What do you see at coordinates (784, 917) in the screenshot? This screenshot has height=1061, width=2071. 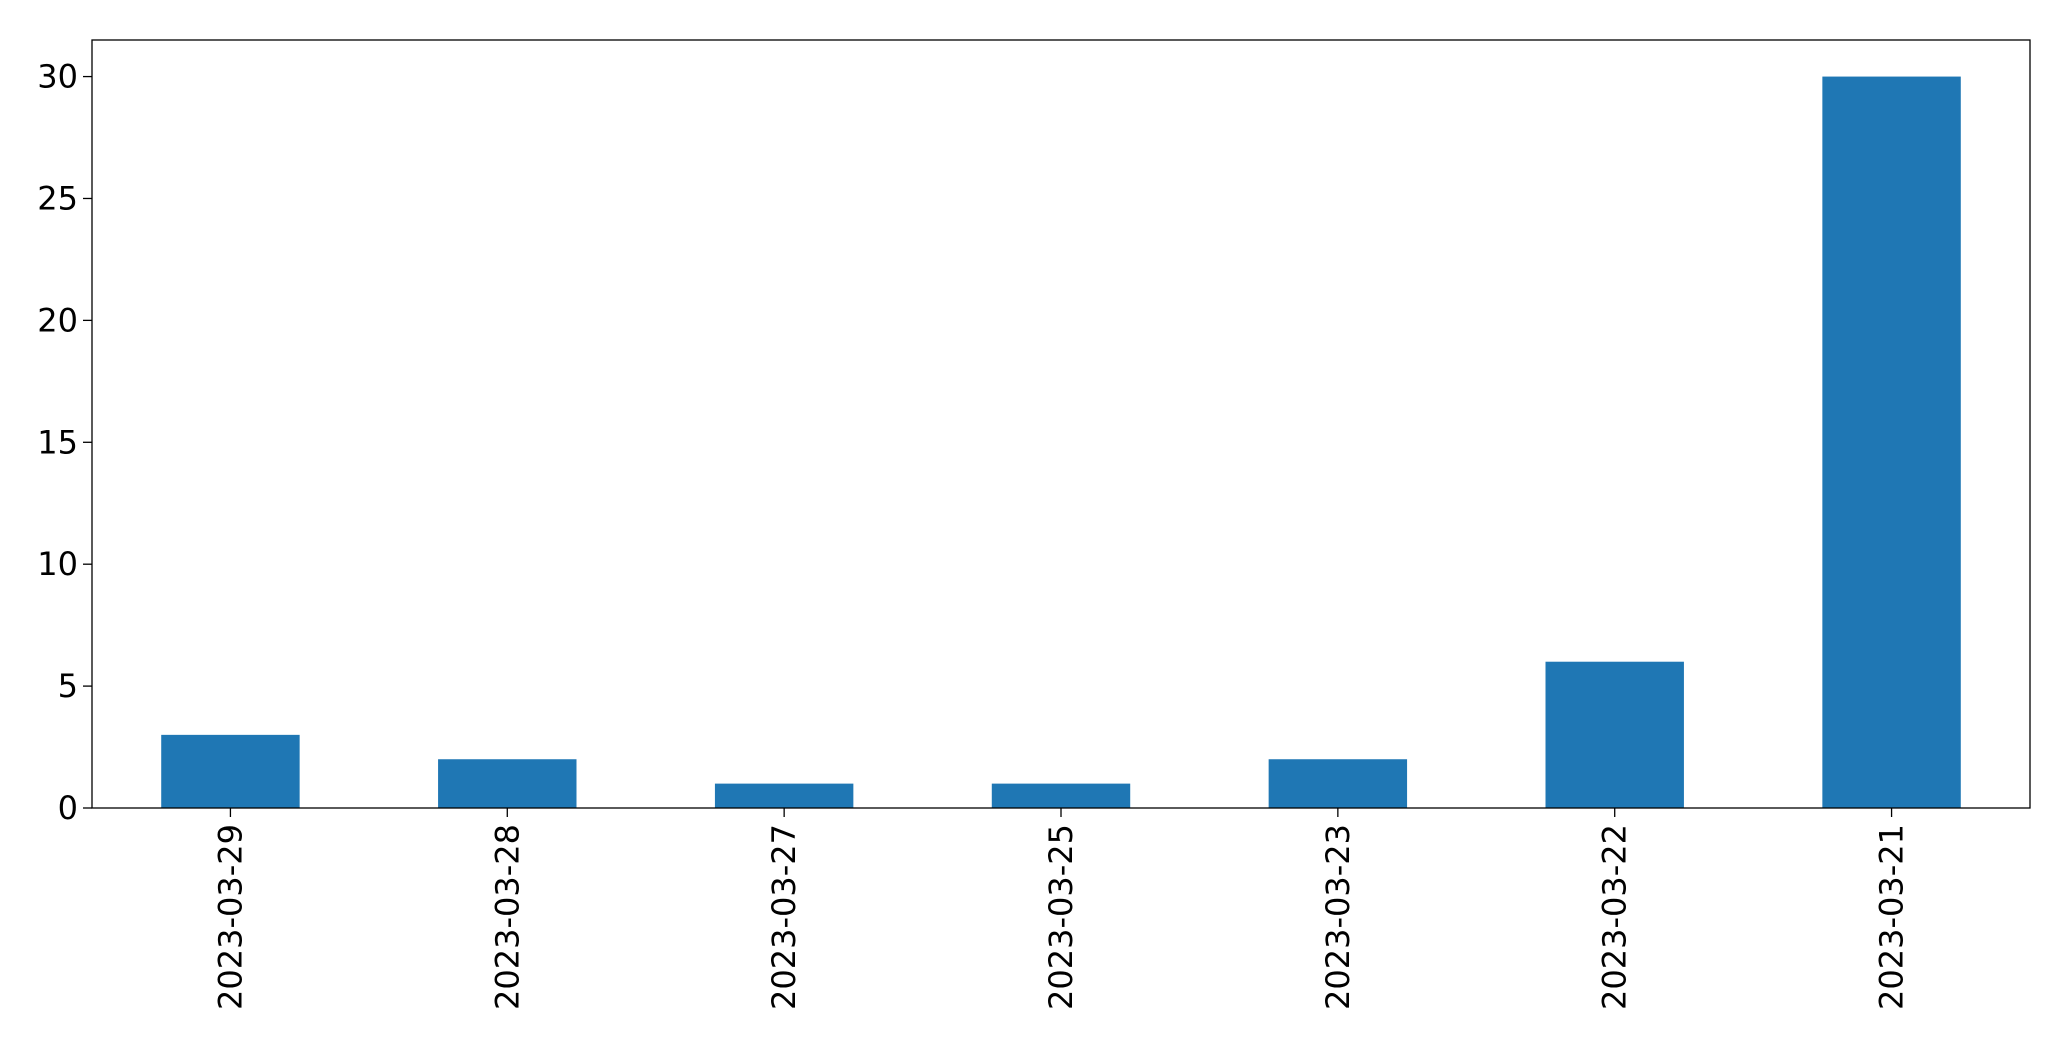 I see `x-tick-label: 2023-03-27` at bounding box center [784, 917].